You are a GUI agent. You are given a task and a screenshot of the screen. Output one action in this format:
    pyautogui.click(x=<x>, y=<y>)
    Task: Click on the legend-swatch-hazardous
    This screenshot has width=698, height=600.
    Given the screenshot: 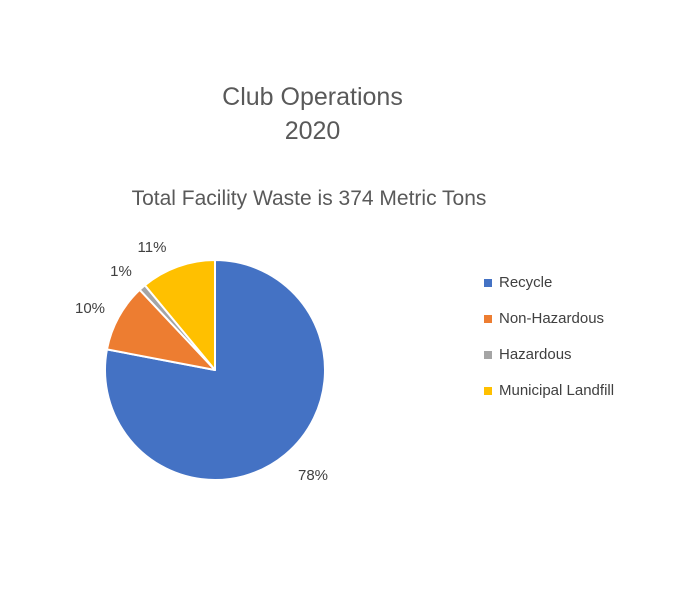 What is the action you would take?
    pyautogui.click(x=488, y=355)
    